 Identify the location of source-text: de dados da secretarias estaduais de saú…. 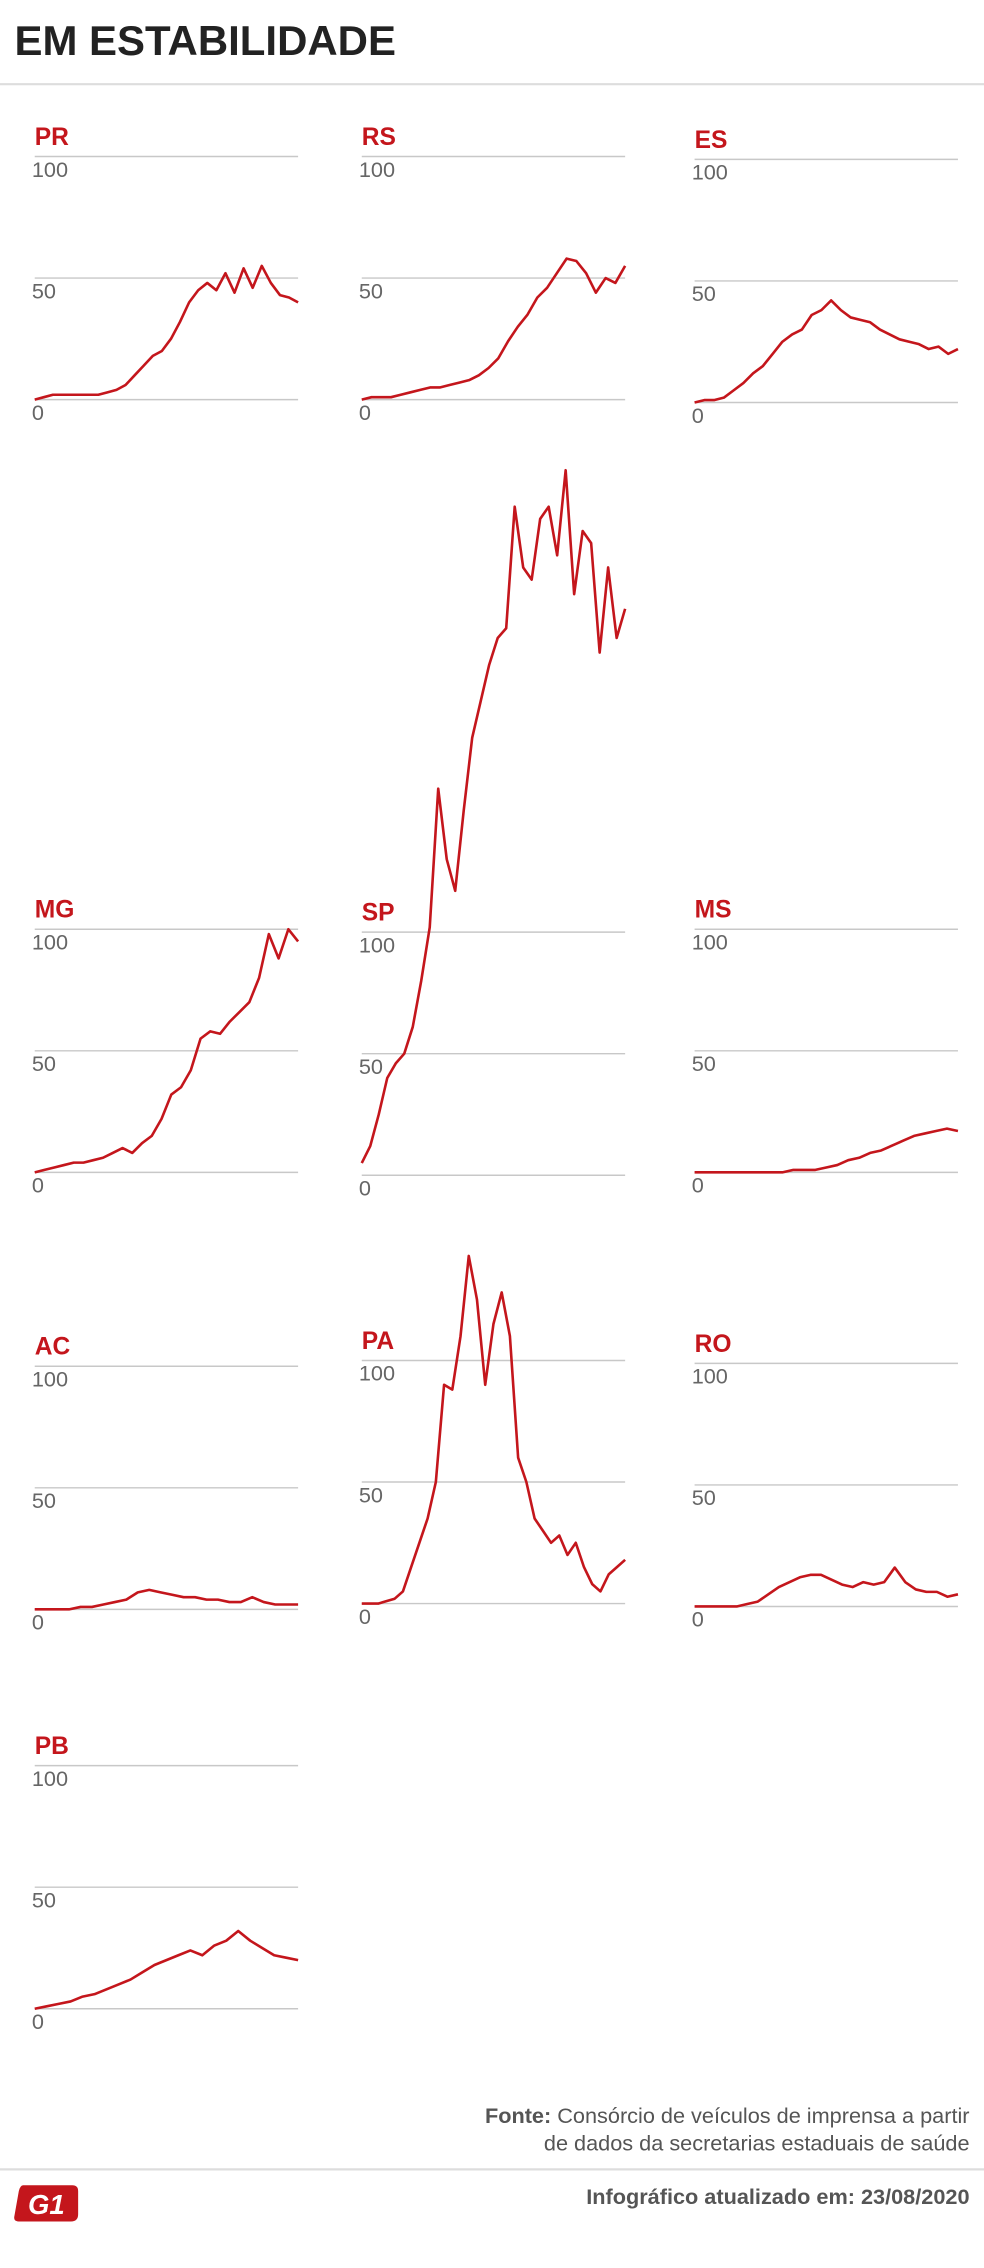
(757, 2143).